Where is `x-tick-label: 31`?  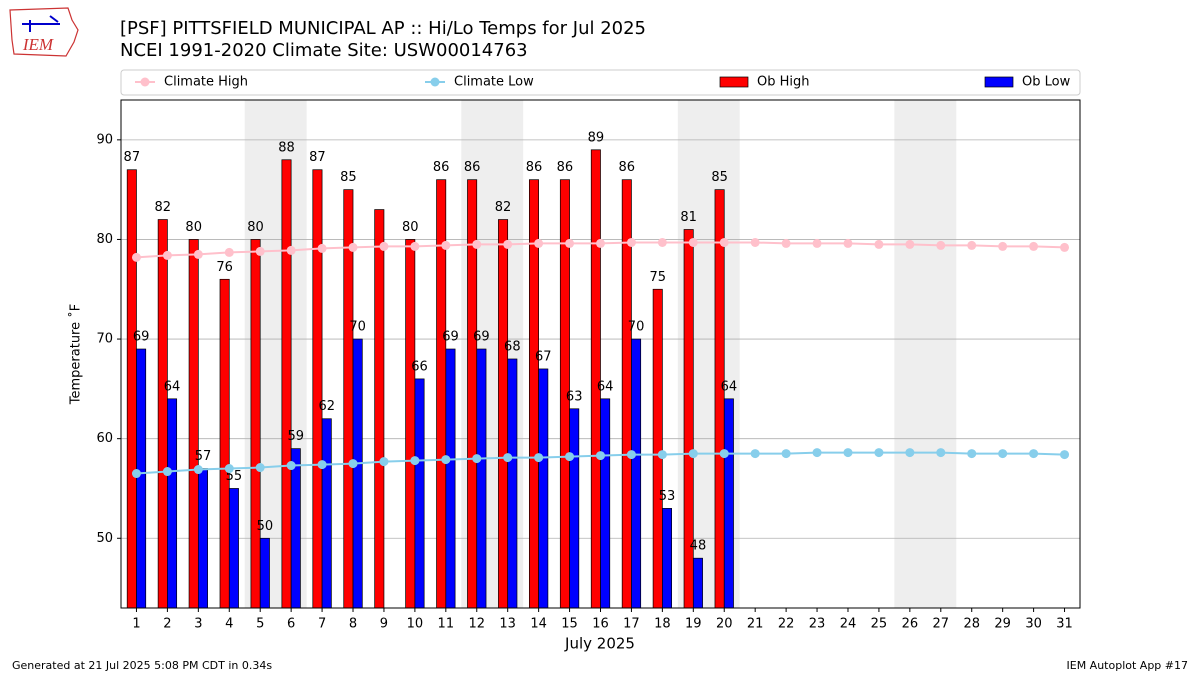 x-tick-label: 31 is located at coordinates (1064, 624).